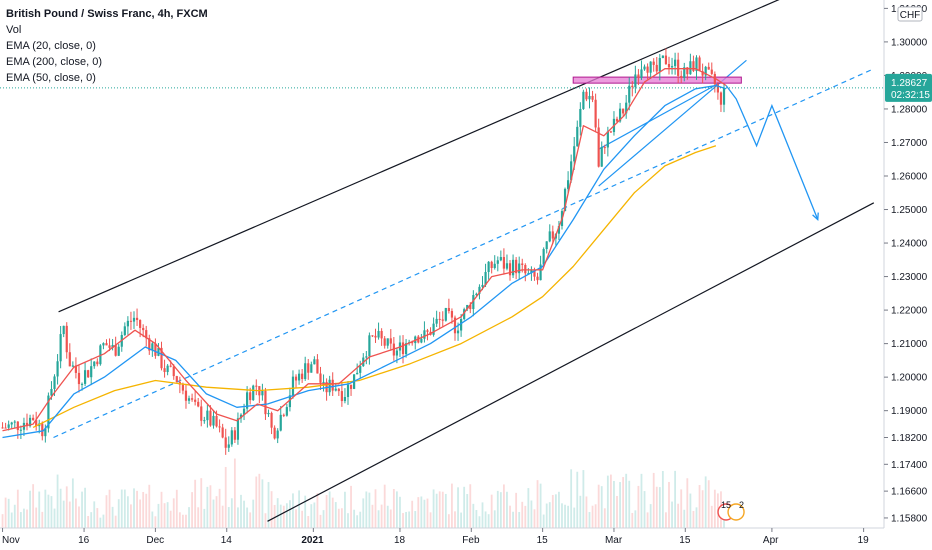  I want to click on resistance-zone-rect, so click(657, 80).